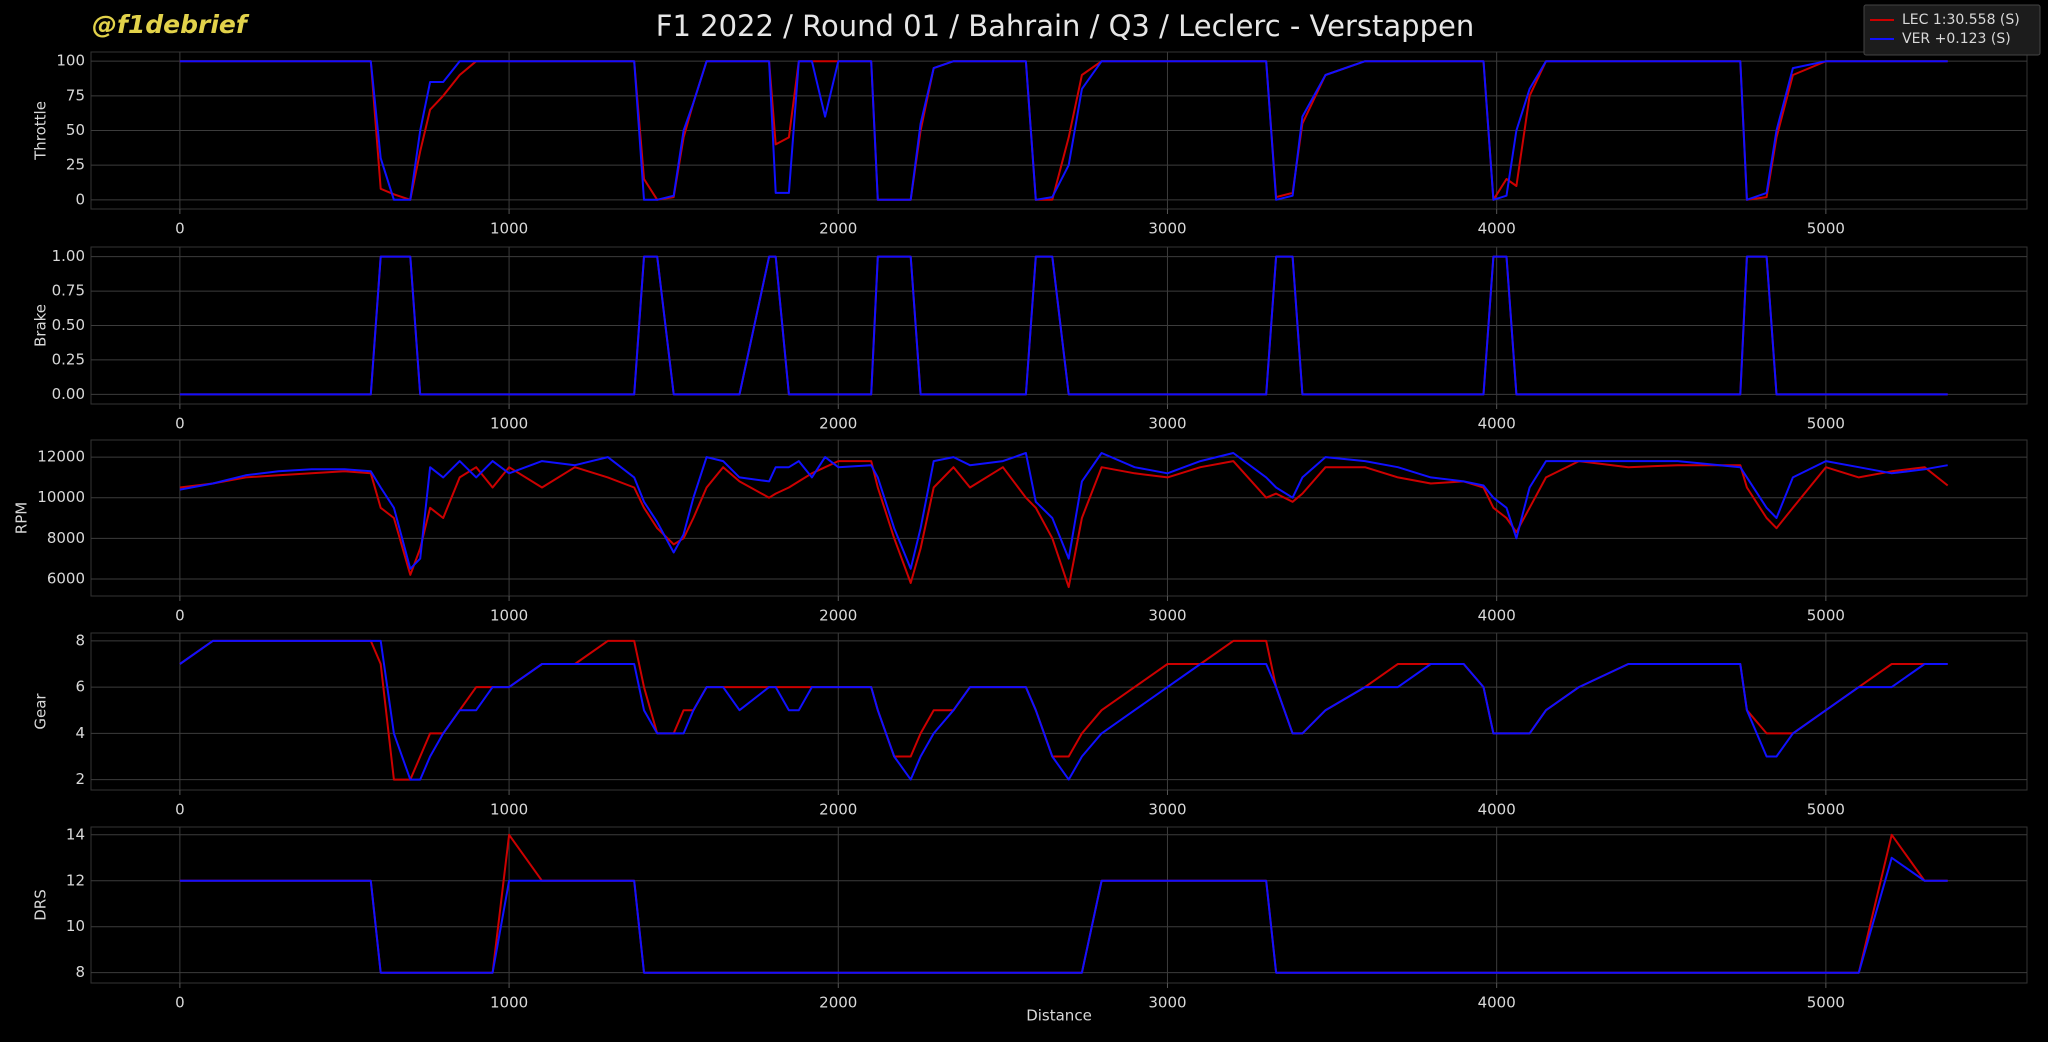 Image resolution: width=2048 pixels, height=1042 pixels. Describe the element at coordinates (41, 325) in the screenshot. I see `y-axis-label: Brake` at that location.